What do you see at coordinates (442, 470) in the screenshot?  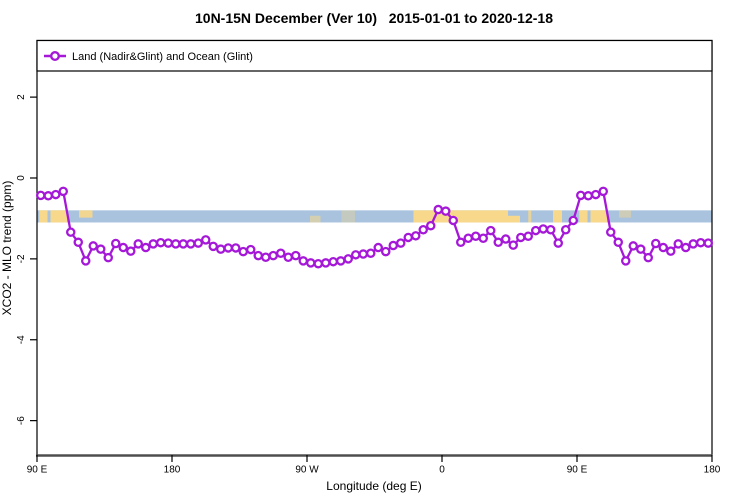 I see `x-tick-label: 0` at bounding box center [442, 470].